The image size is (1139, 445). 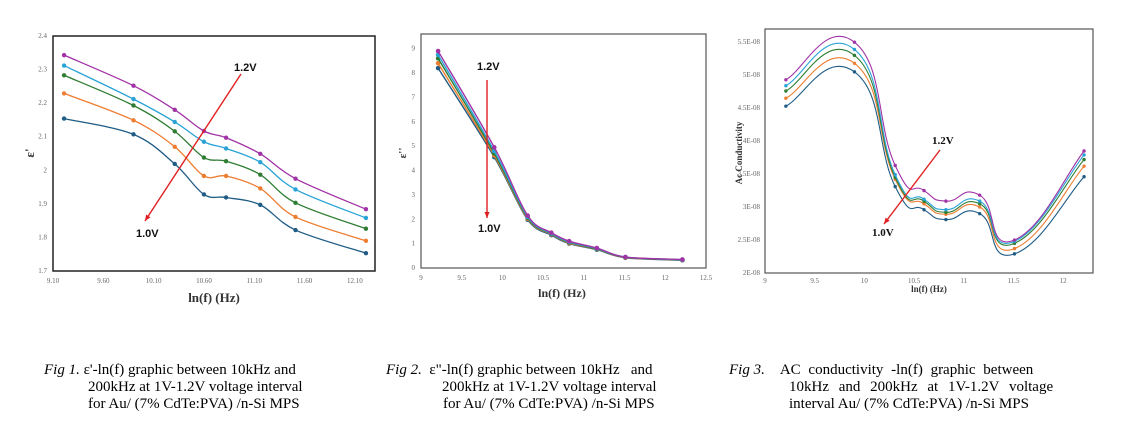 What do you see at coordinates (414, 122) in the screenshot?
I see `y-tick-label: 6` at bounding box center [414, 122].